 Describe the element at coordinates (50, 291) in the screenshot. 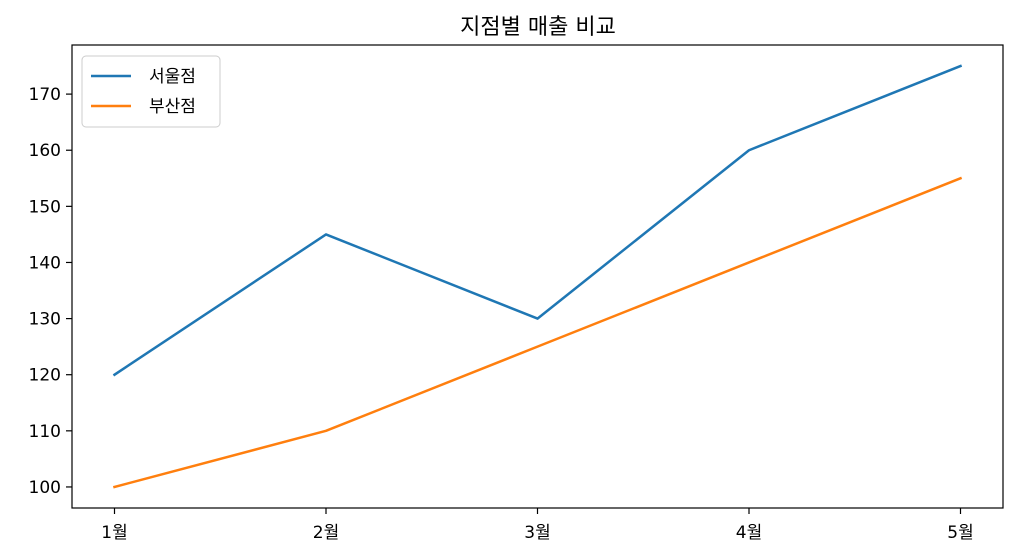

I see `y-axis: 100 110 120 130 140 150 160 170` at that location.